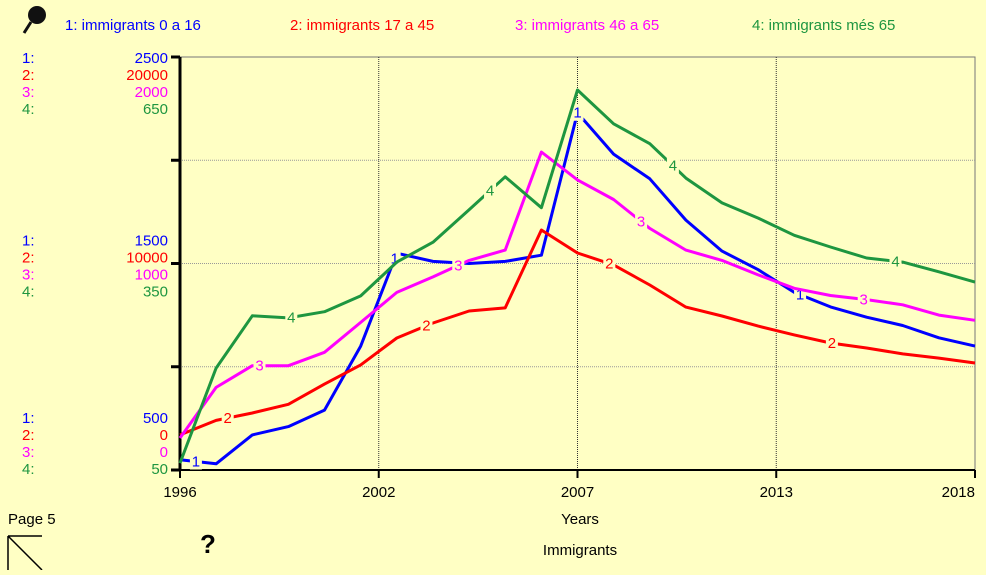 The image size is (986, 575). Describe the element at coordinates (155, 418) in the screenshot. I see `y-tick-label: 500` at that location.